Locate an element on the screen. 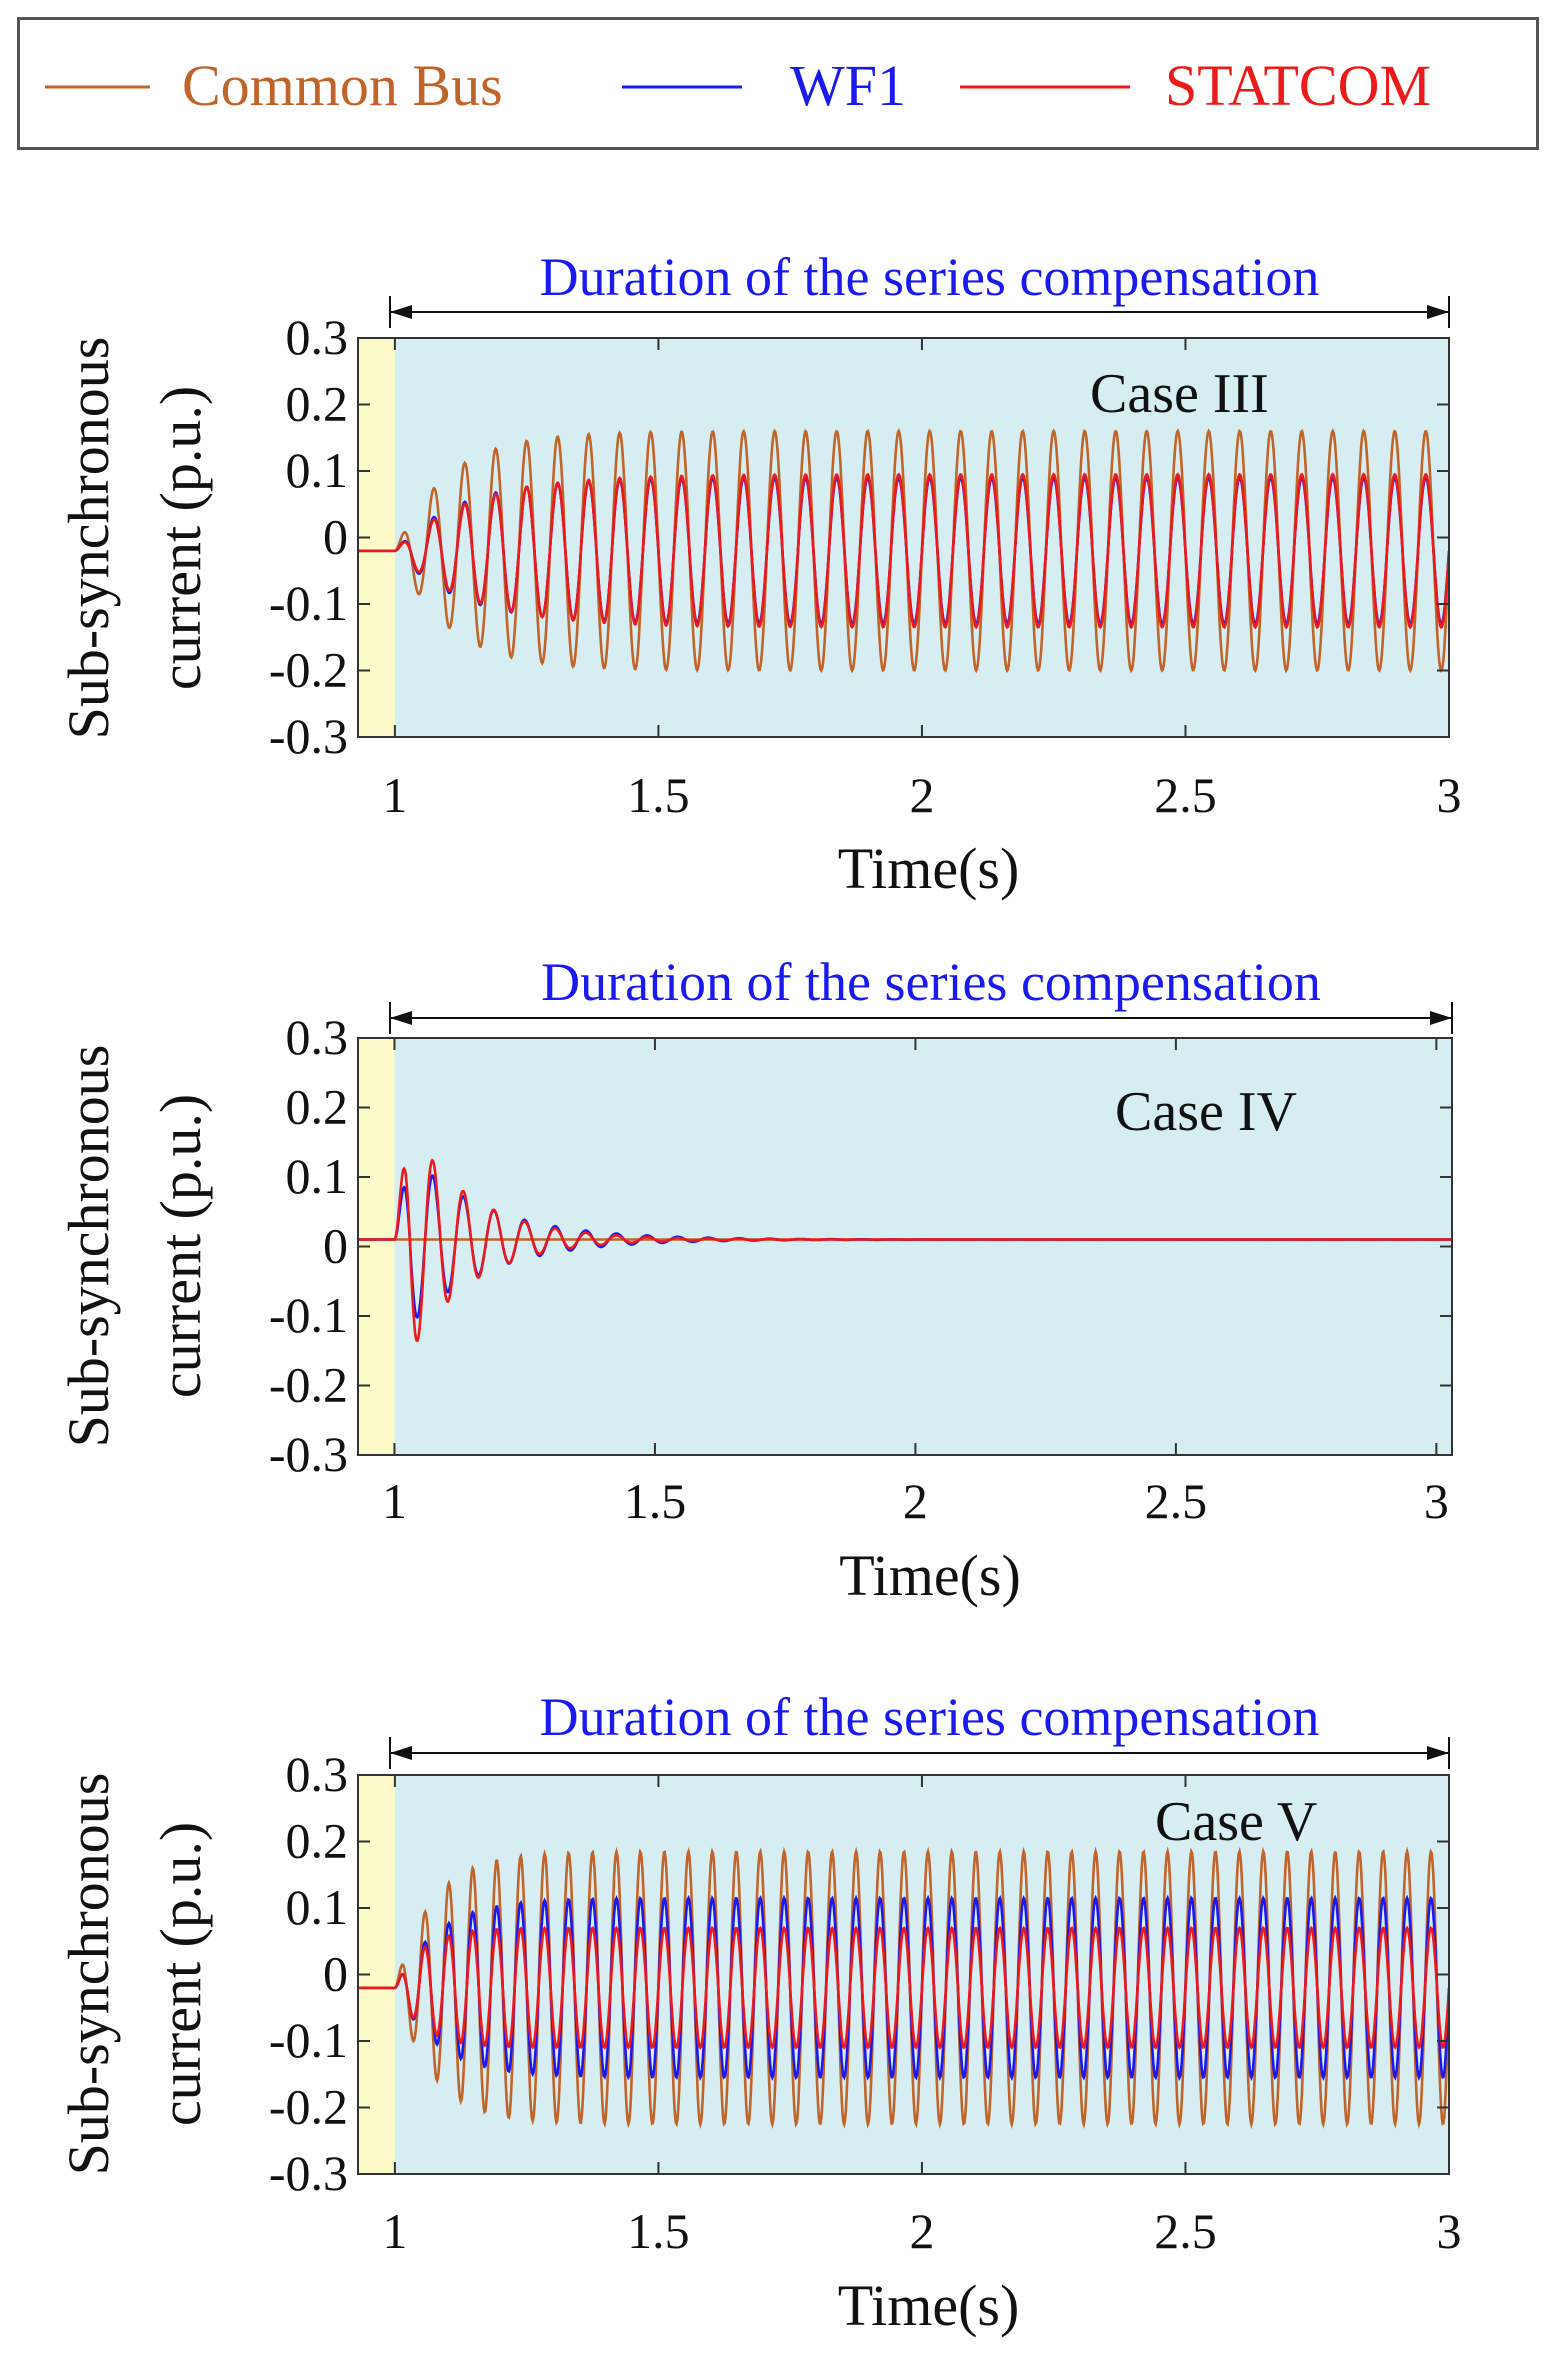 The image size is (1562, 2362). series-line-common-bus is located at coordinates (903, 551).